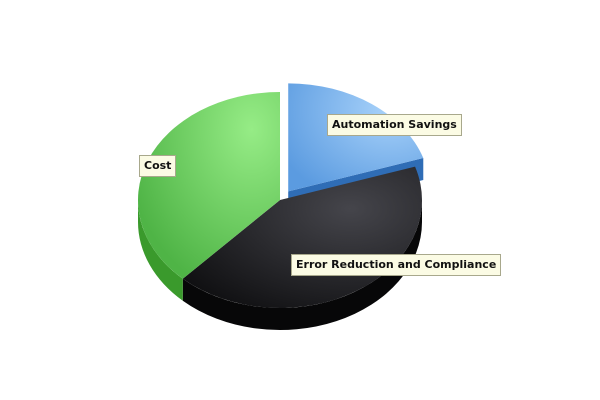 The image size is (600, 400). Describe the element at coordinates (158, 166) in the screenshot. I see `slice-label-cost: Cost` at that location.